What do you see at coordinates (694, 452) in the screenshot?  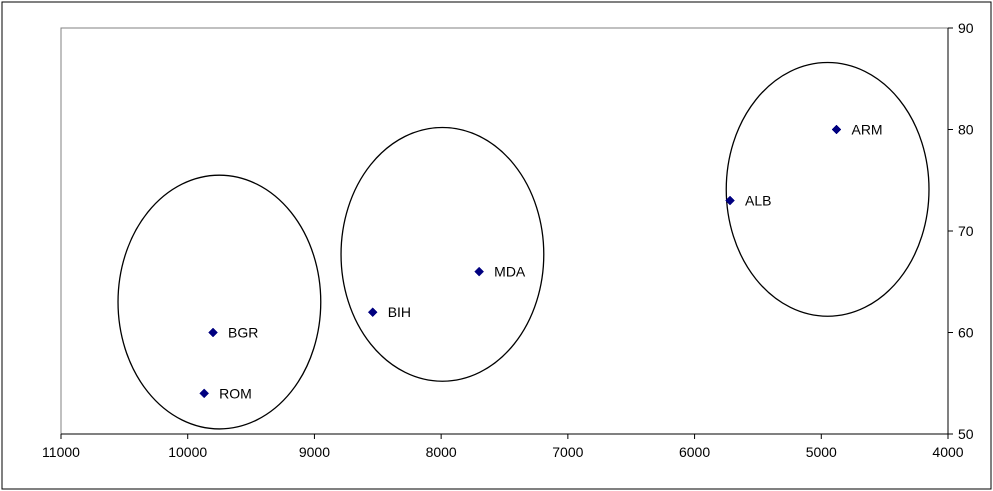 I see `x-tick-label: 6000` at bounding box center [694, 452].